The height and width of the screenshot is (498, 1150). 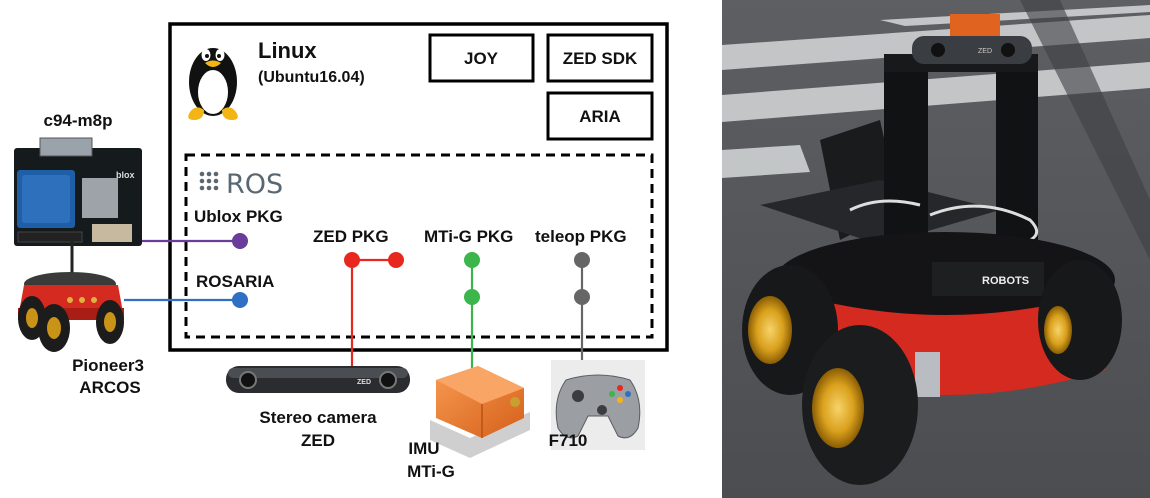 I want to click on robot-label-line2: ARCOS, so click(x=109, y=387).